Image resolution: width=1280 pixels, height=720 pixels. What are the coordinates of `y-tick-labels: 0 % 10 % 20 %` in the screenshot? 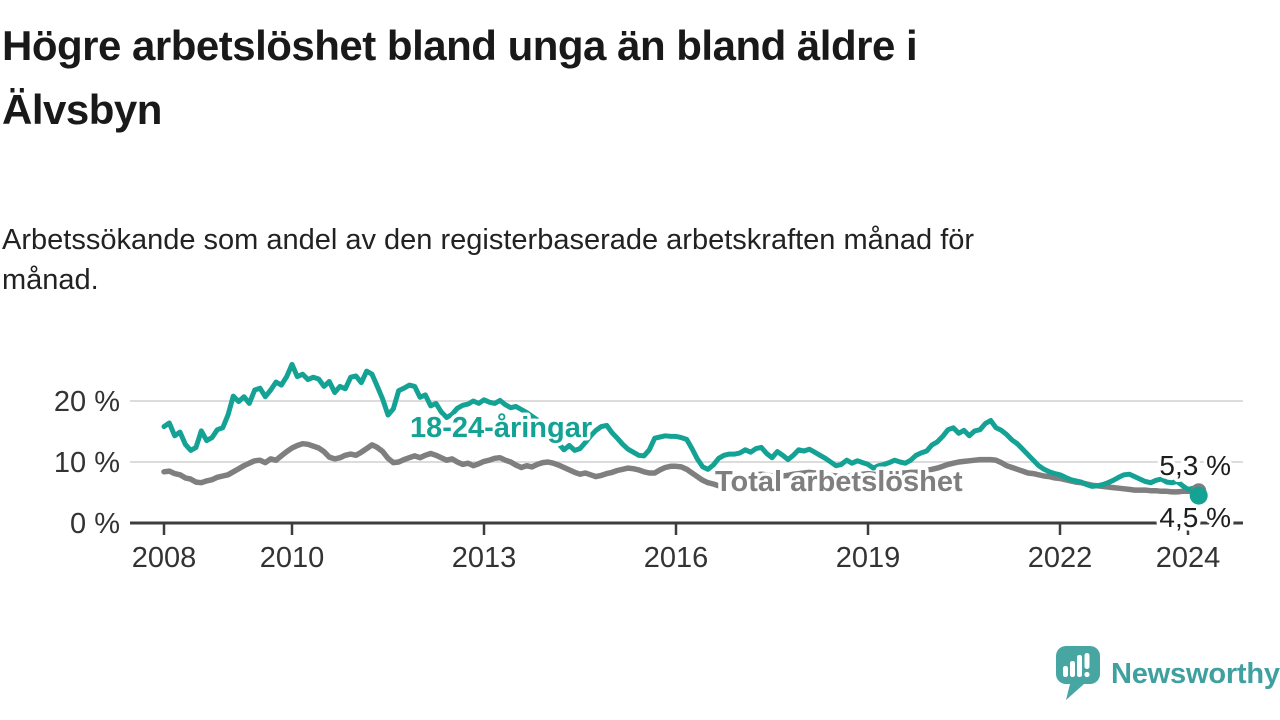 It's located at (87, 463).